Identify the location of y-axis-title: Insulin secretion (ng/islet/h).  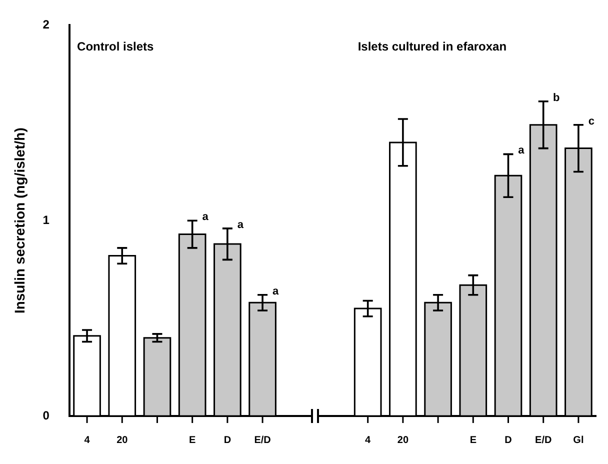
(19, 221).